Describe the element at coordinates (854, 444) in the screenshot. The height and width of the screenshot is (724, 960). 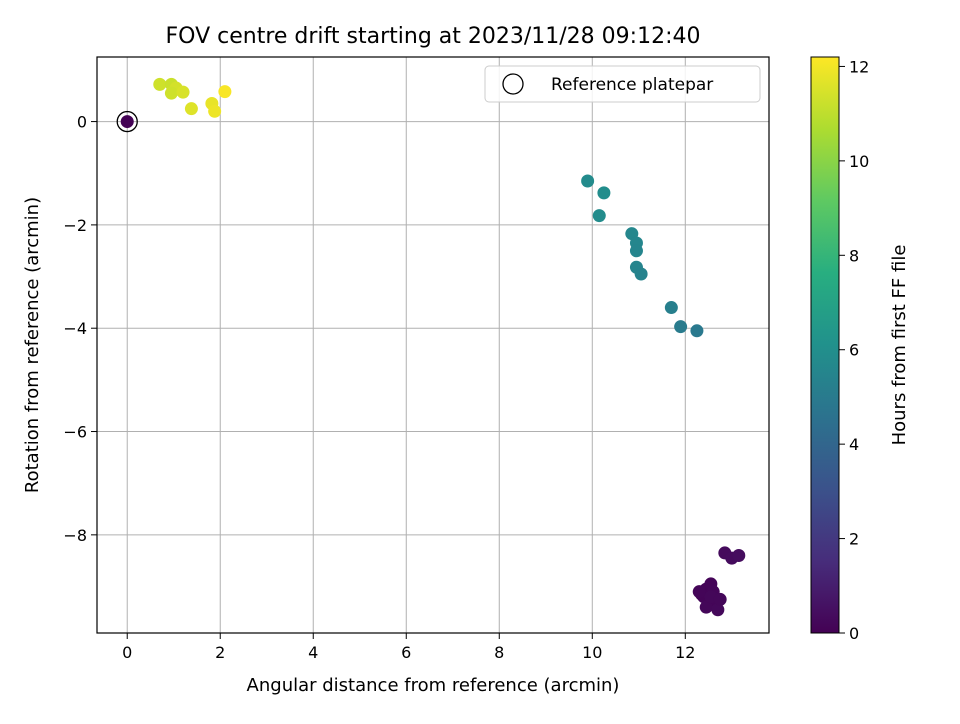
I see `colorbar-tick-label: 4` at that location.